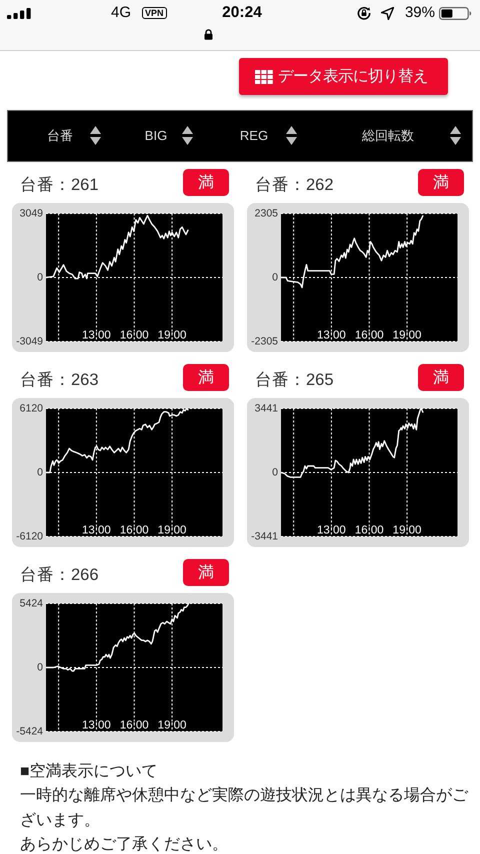 This screenshot has width=480, height=854. Describe the element at coordinates (30, 342) in the screenshot. I see `y-tick-label: -3049` at that location.